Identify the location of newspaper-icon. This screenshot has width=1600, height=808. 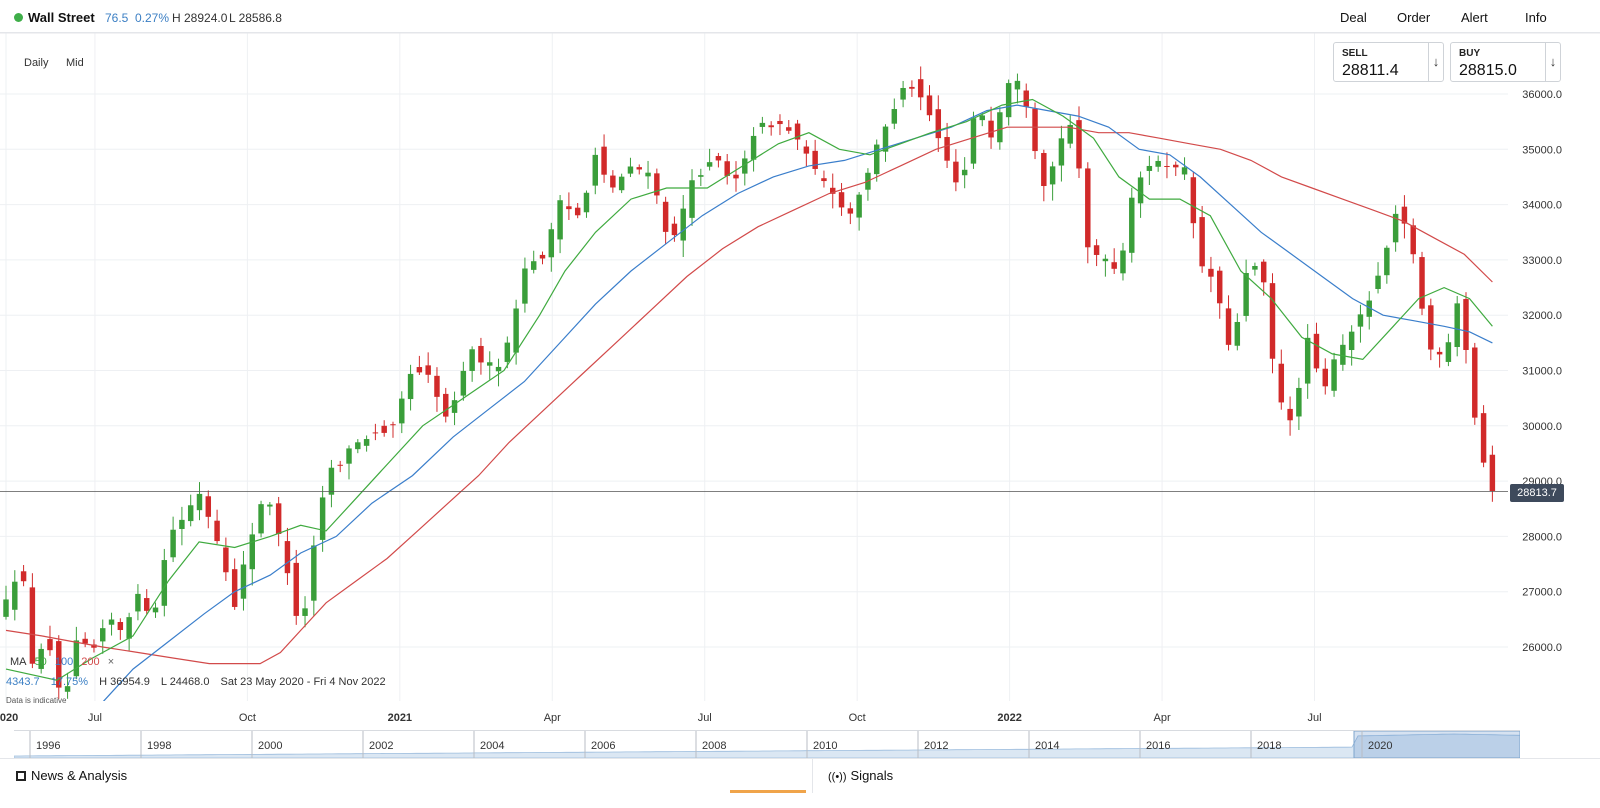
(21, 776).